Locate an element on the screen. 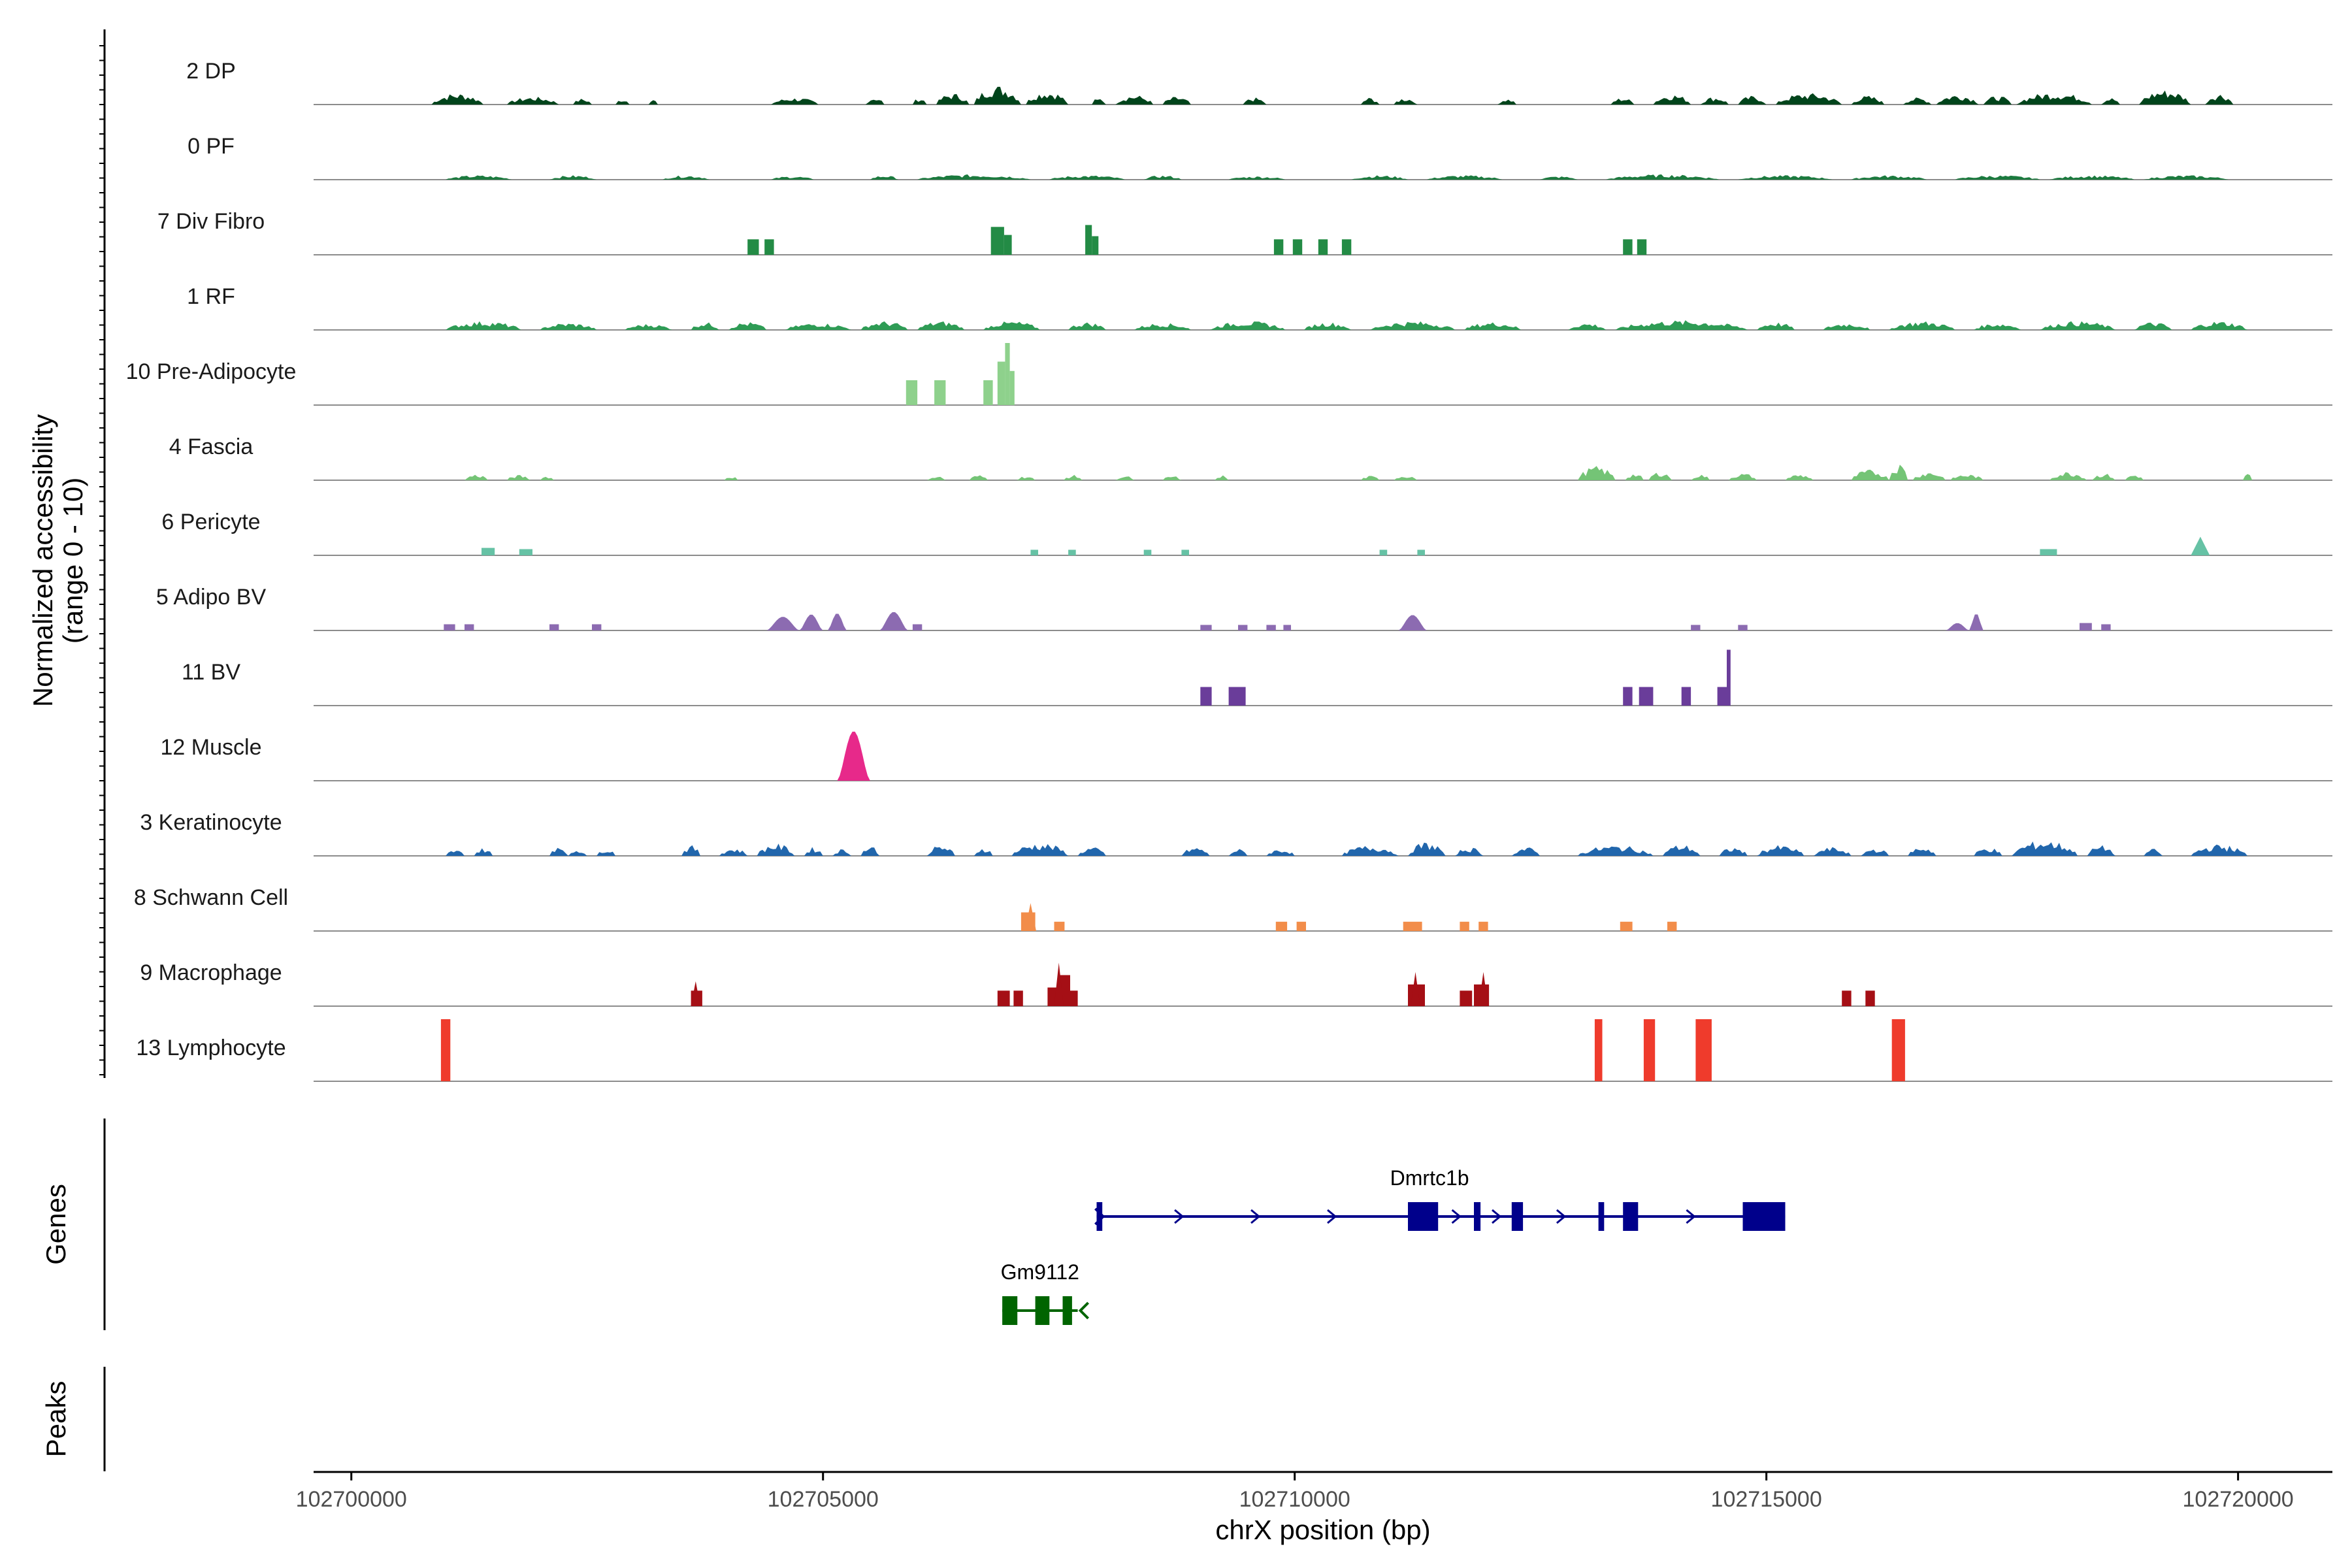 The height and width of the screenshot is (1568, 2352). track-label-13-lymphocyte: 13 Lymphocyte is located at coordinates (211, 1048).